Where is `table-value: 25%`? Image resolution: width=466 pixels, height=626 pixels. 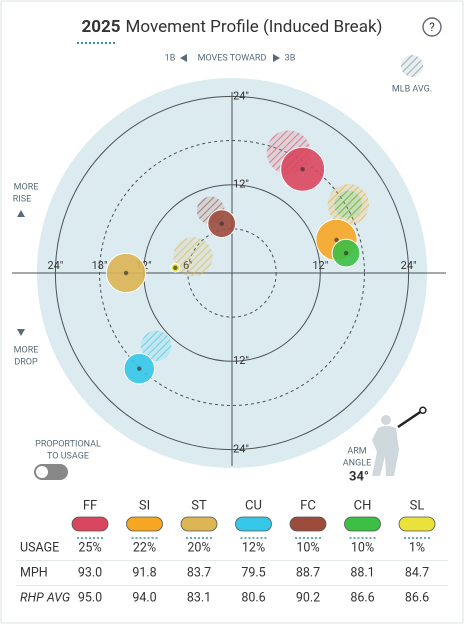
table-value: 25% is located at coordinates (89, 547).